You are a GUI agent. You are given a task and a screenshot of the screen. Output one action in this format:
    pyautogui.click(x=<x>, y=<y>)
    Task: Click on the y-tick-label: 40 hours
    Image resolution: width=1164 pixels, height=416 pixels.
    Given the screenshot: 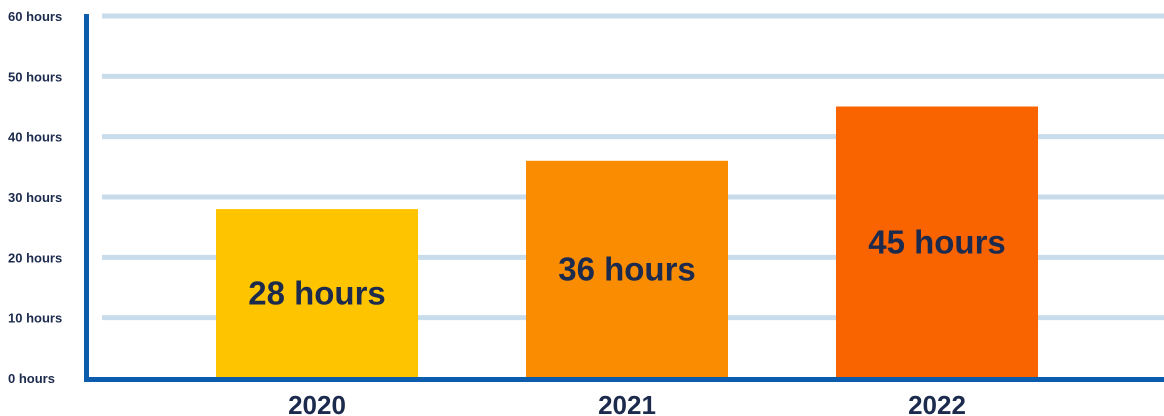 What is the action you would take?
    pyautogui.click(x=35, y=137)
    